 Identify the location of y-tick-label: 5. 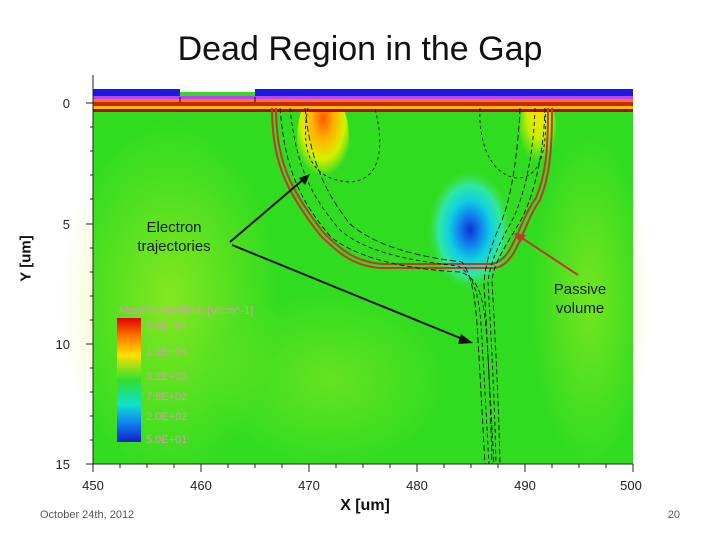
(66, 224).